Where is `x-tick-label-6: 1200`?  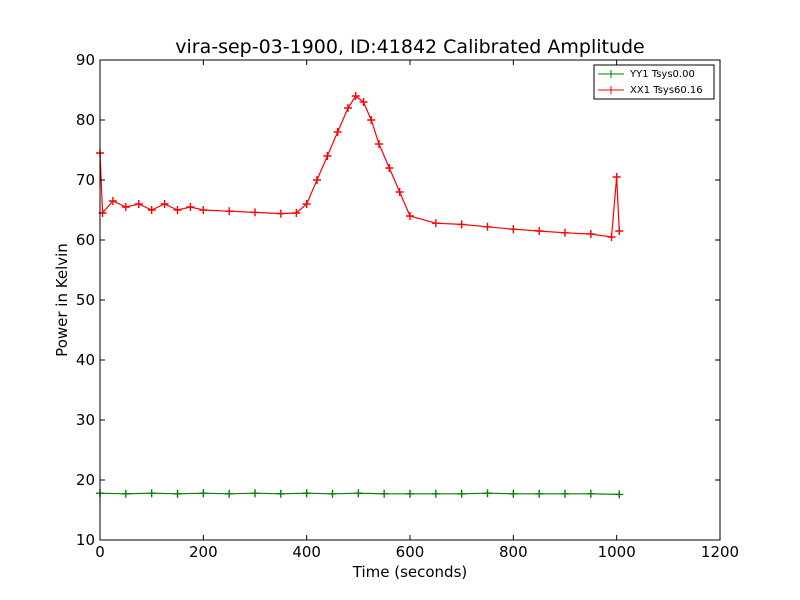
x-tick-label-6: 1200 is located at coordinates (720, 552).